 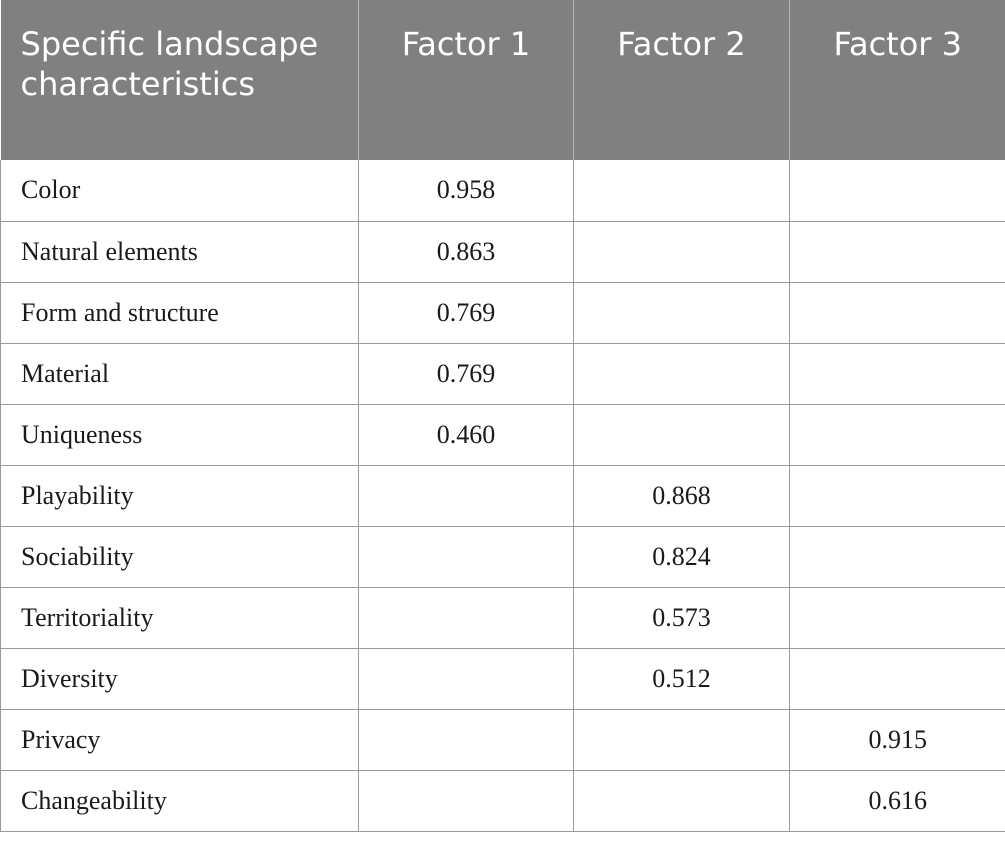 I want to click on table-row: Territoriality 0.573, so click(x=502, y=618).